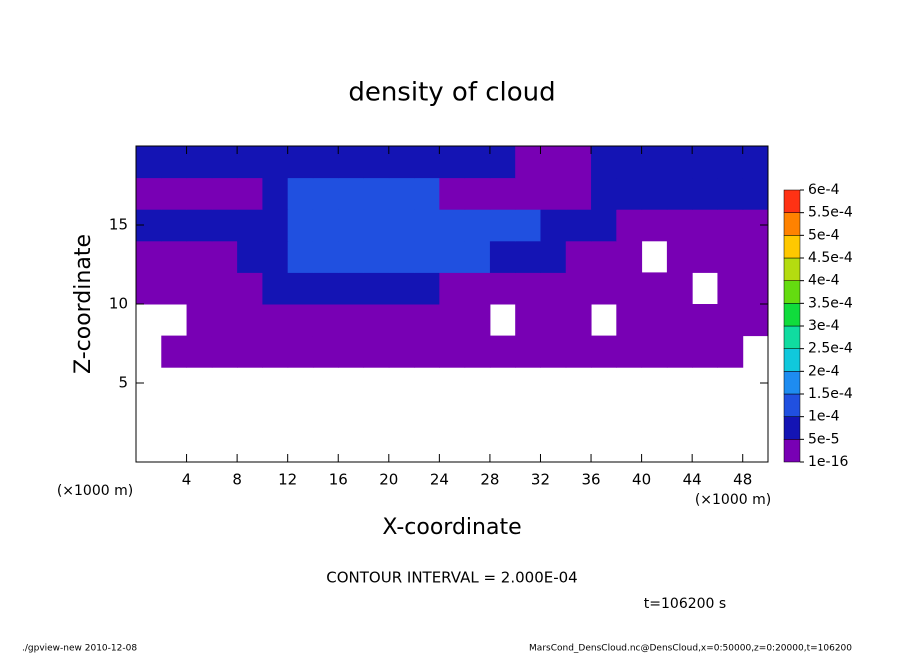 This screenshot has width=904, height=658. What do you see at coordinates (83, 304) in the screenshot?
I see `y-axis-label: Z-coordinate` at bounding box center [83, 304].